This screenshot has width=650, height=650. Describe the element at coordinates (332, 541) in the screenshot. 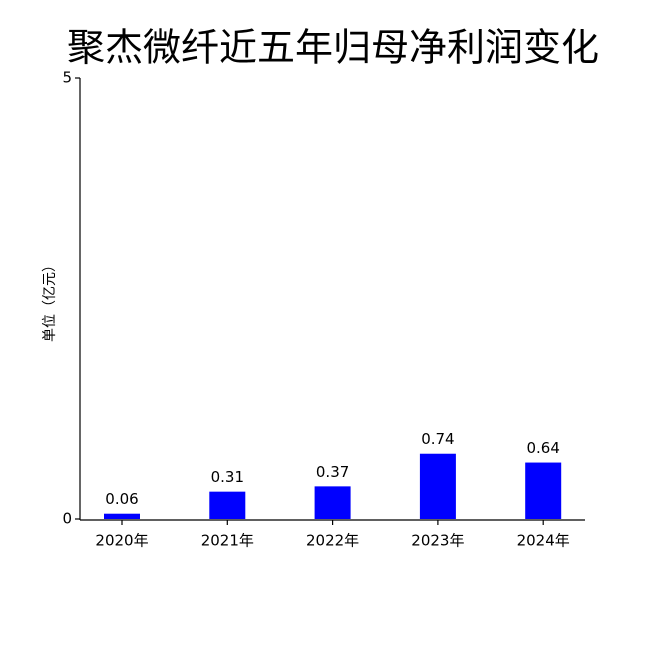

I see `x-tick-label: 2022年` at that location.